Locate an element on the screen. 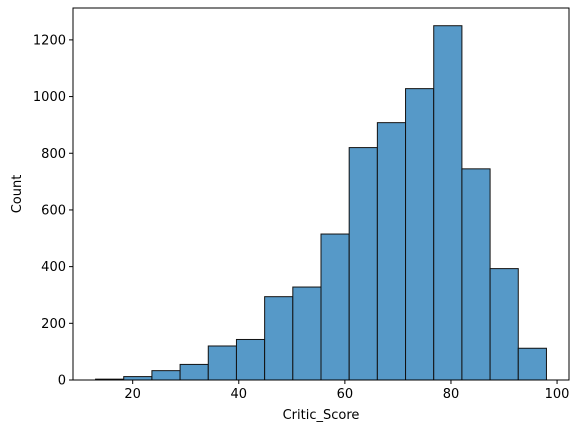  x-tick-label: 60 is located at coordinates (345, 394).